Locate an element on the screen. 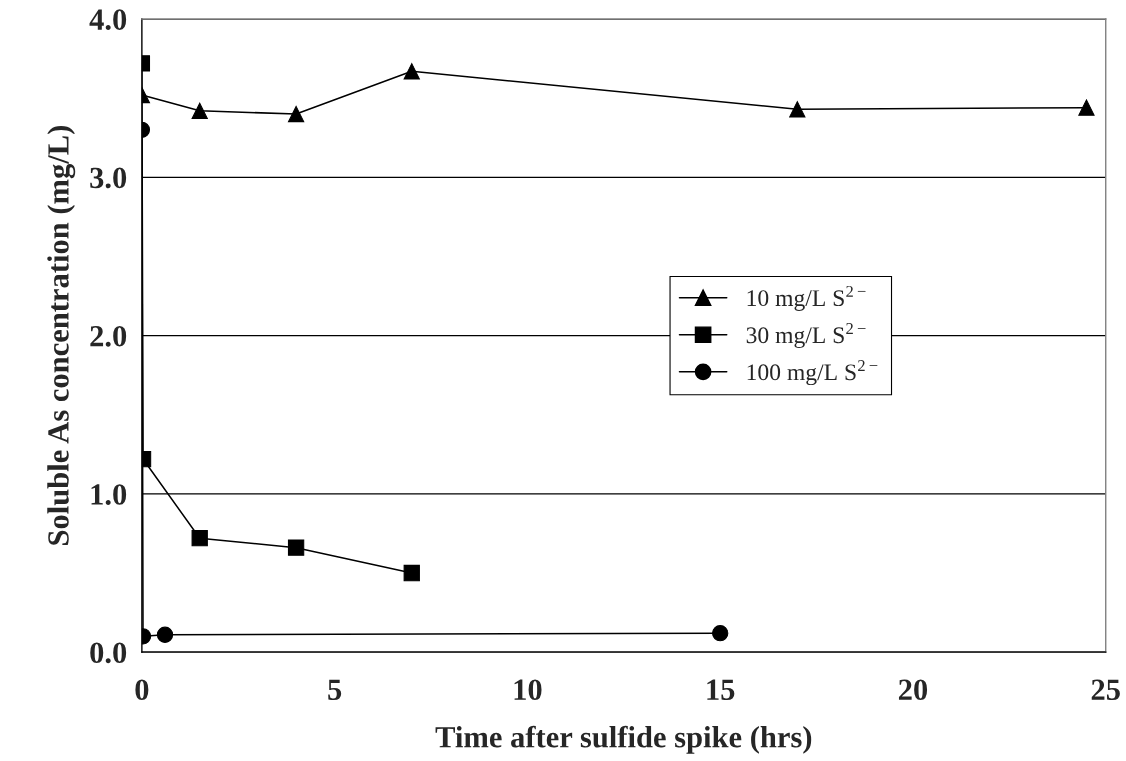 The height and width of the screenshot is (761, 1126). y-tick-label: 4.0 is located at coordinates (108, 20).